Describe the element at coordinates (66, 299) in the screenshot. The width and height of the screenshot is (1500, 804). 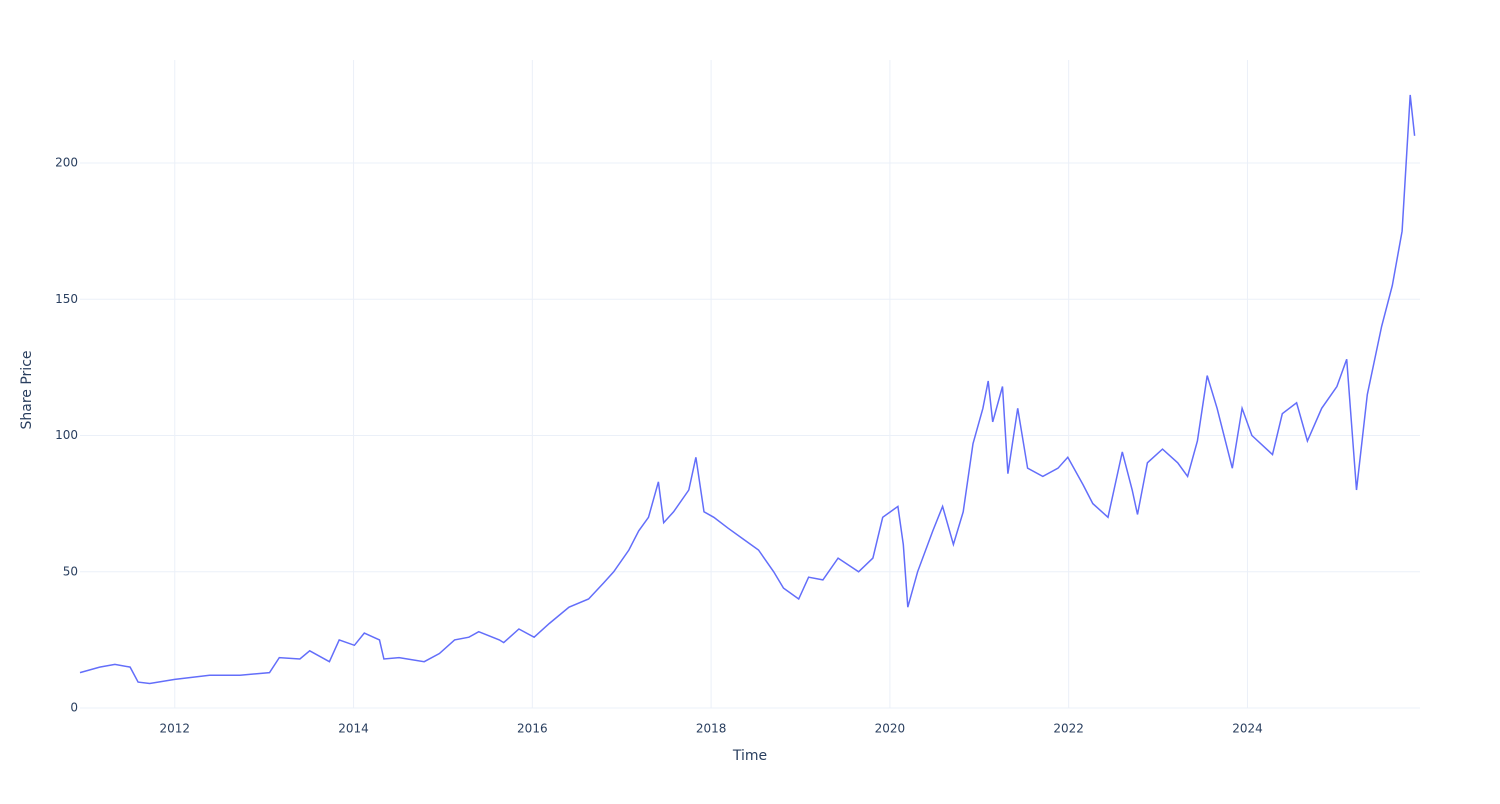
I see `y-tick-label: 150` at that location.